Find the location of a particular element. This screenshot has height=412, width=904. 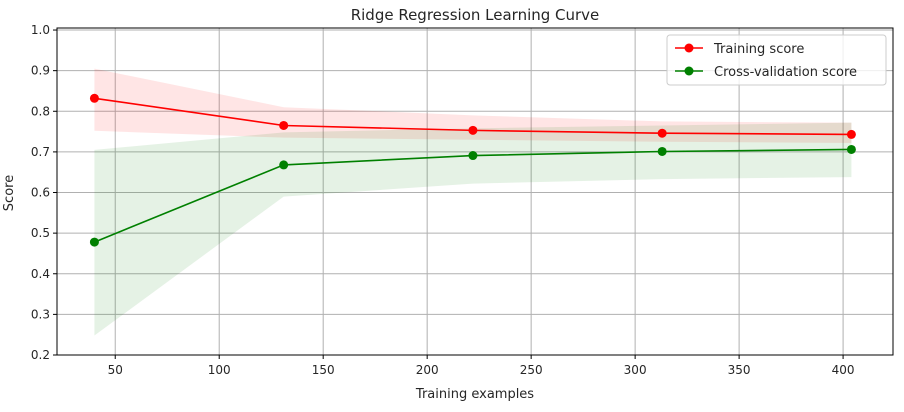

y-tick-label: 1.0 is located at coordinates (40, 30).